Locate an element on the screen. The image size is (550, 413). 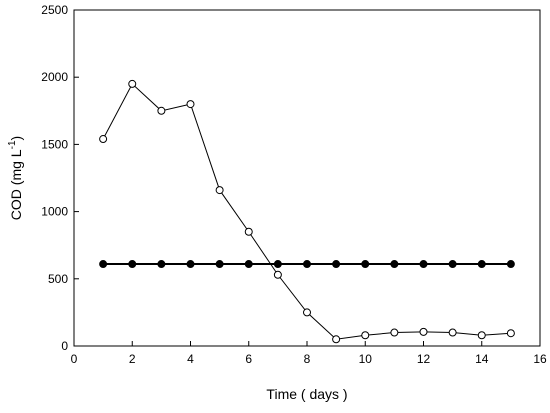
y-axis-ticks: 0 500 1000 1500 2000 2500 is located at coordinates (60, 178).